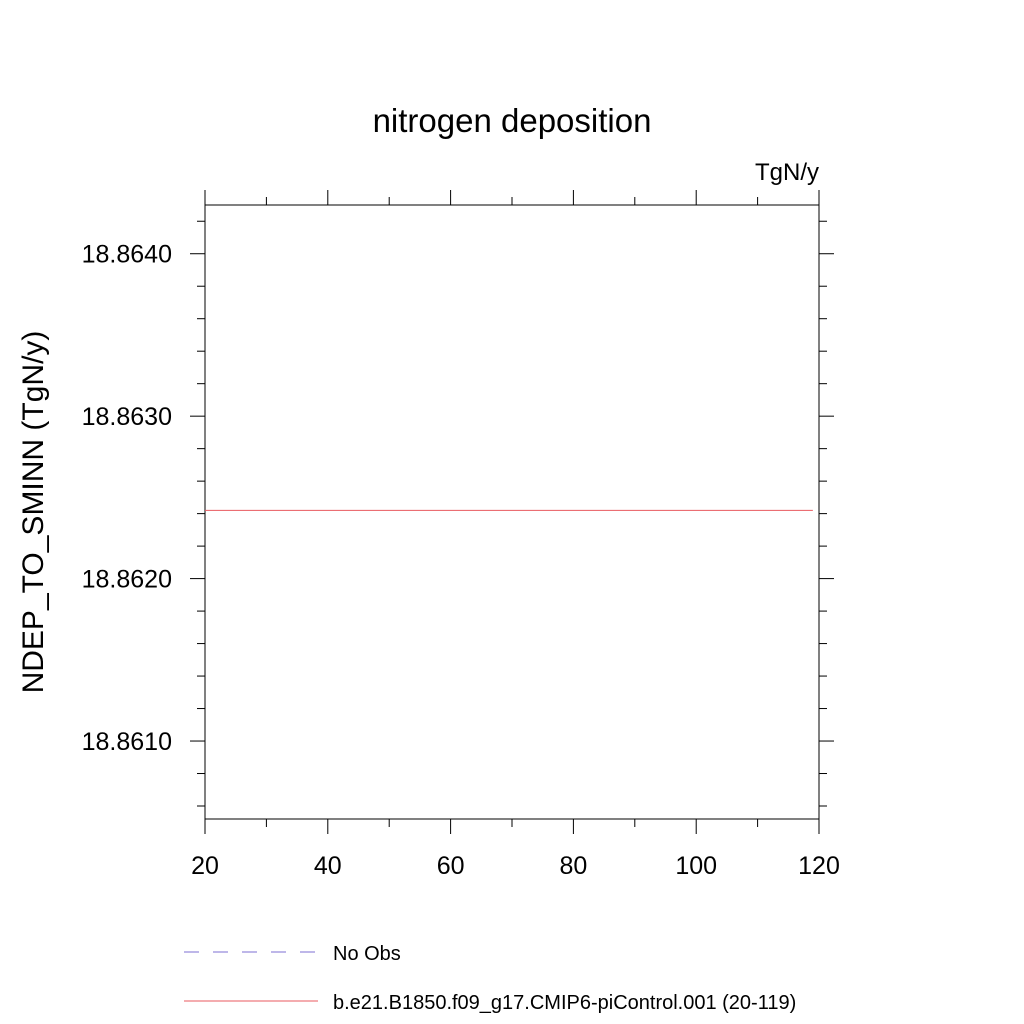  Describe the element at coordinates (127, 417) in the screenshot. I see `y-tick-label: 18.8630` at that location.